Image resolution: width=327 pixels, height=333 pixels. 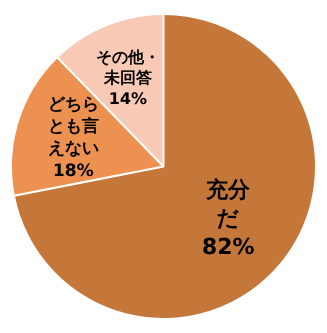 I want to click on slice-label: その他・未回答, so click(x=128, y=67).